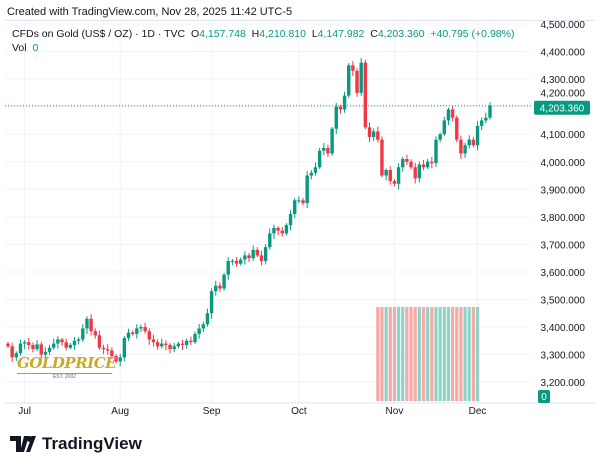 This screenshot has height=466, width=600. Describe the element at coordinates (563, 190) in the screenshot. I see `price-tick-label: 3,900.000` at that location.